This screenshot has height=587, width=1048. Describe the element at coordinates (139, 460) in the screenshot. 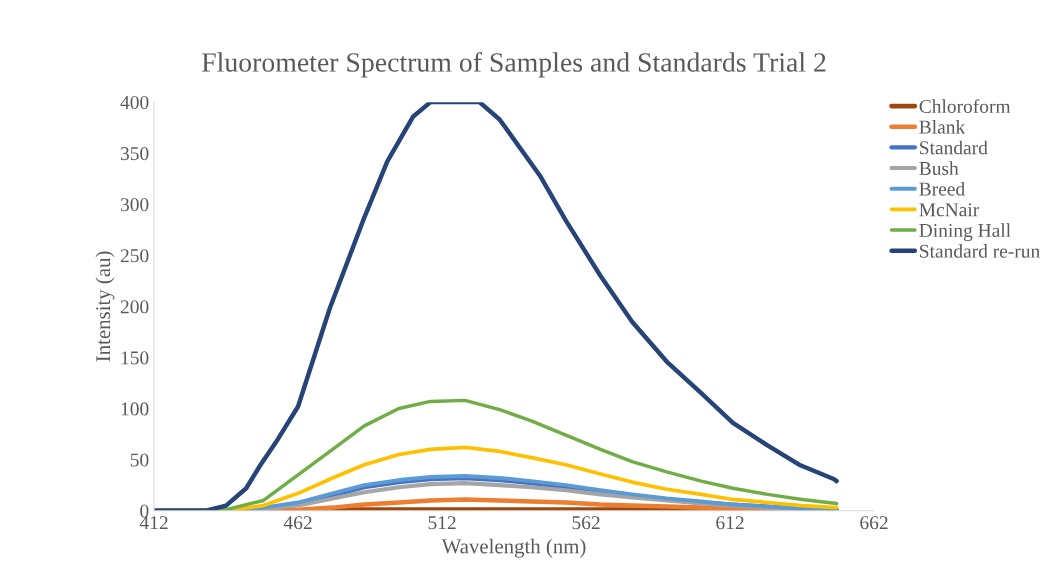

I see `y-tick-label: 50` at that location.